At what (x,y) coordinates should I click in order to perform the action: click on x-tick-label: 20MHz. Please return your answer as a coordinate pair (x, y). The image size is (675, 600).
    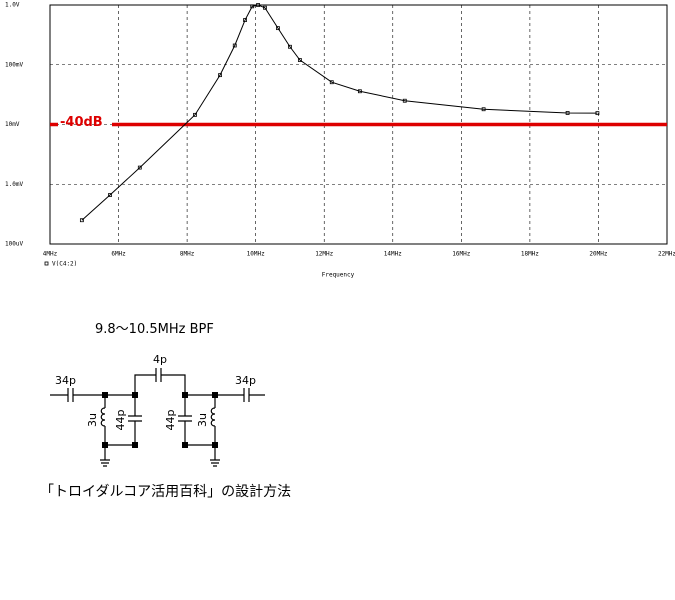
    Looking at the image, I should click on (598, 254).